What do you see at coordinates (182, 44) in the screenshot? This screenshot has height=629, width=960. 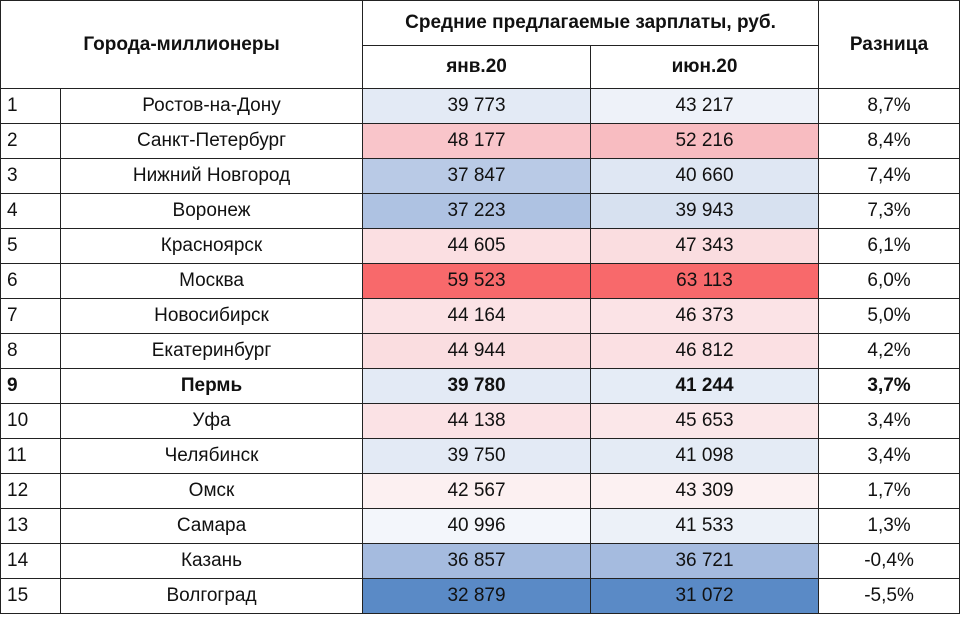 I see `cities-header: Города-миллионеры` at bounding box center [182, 44].